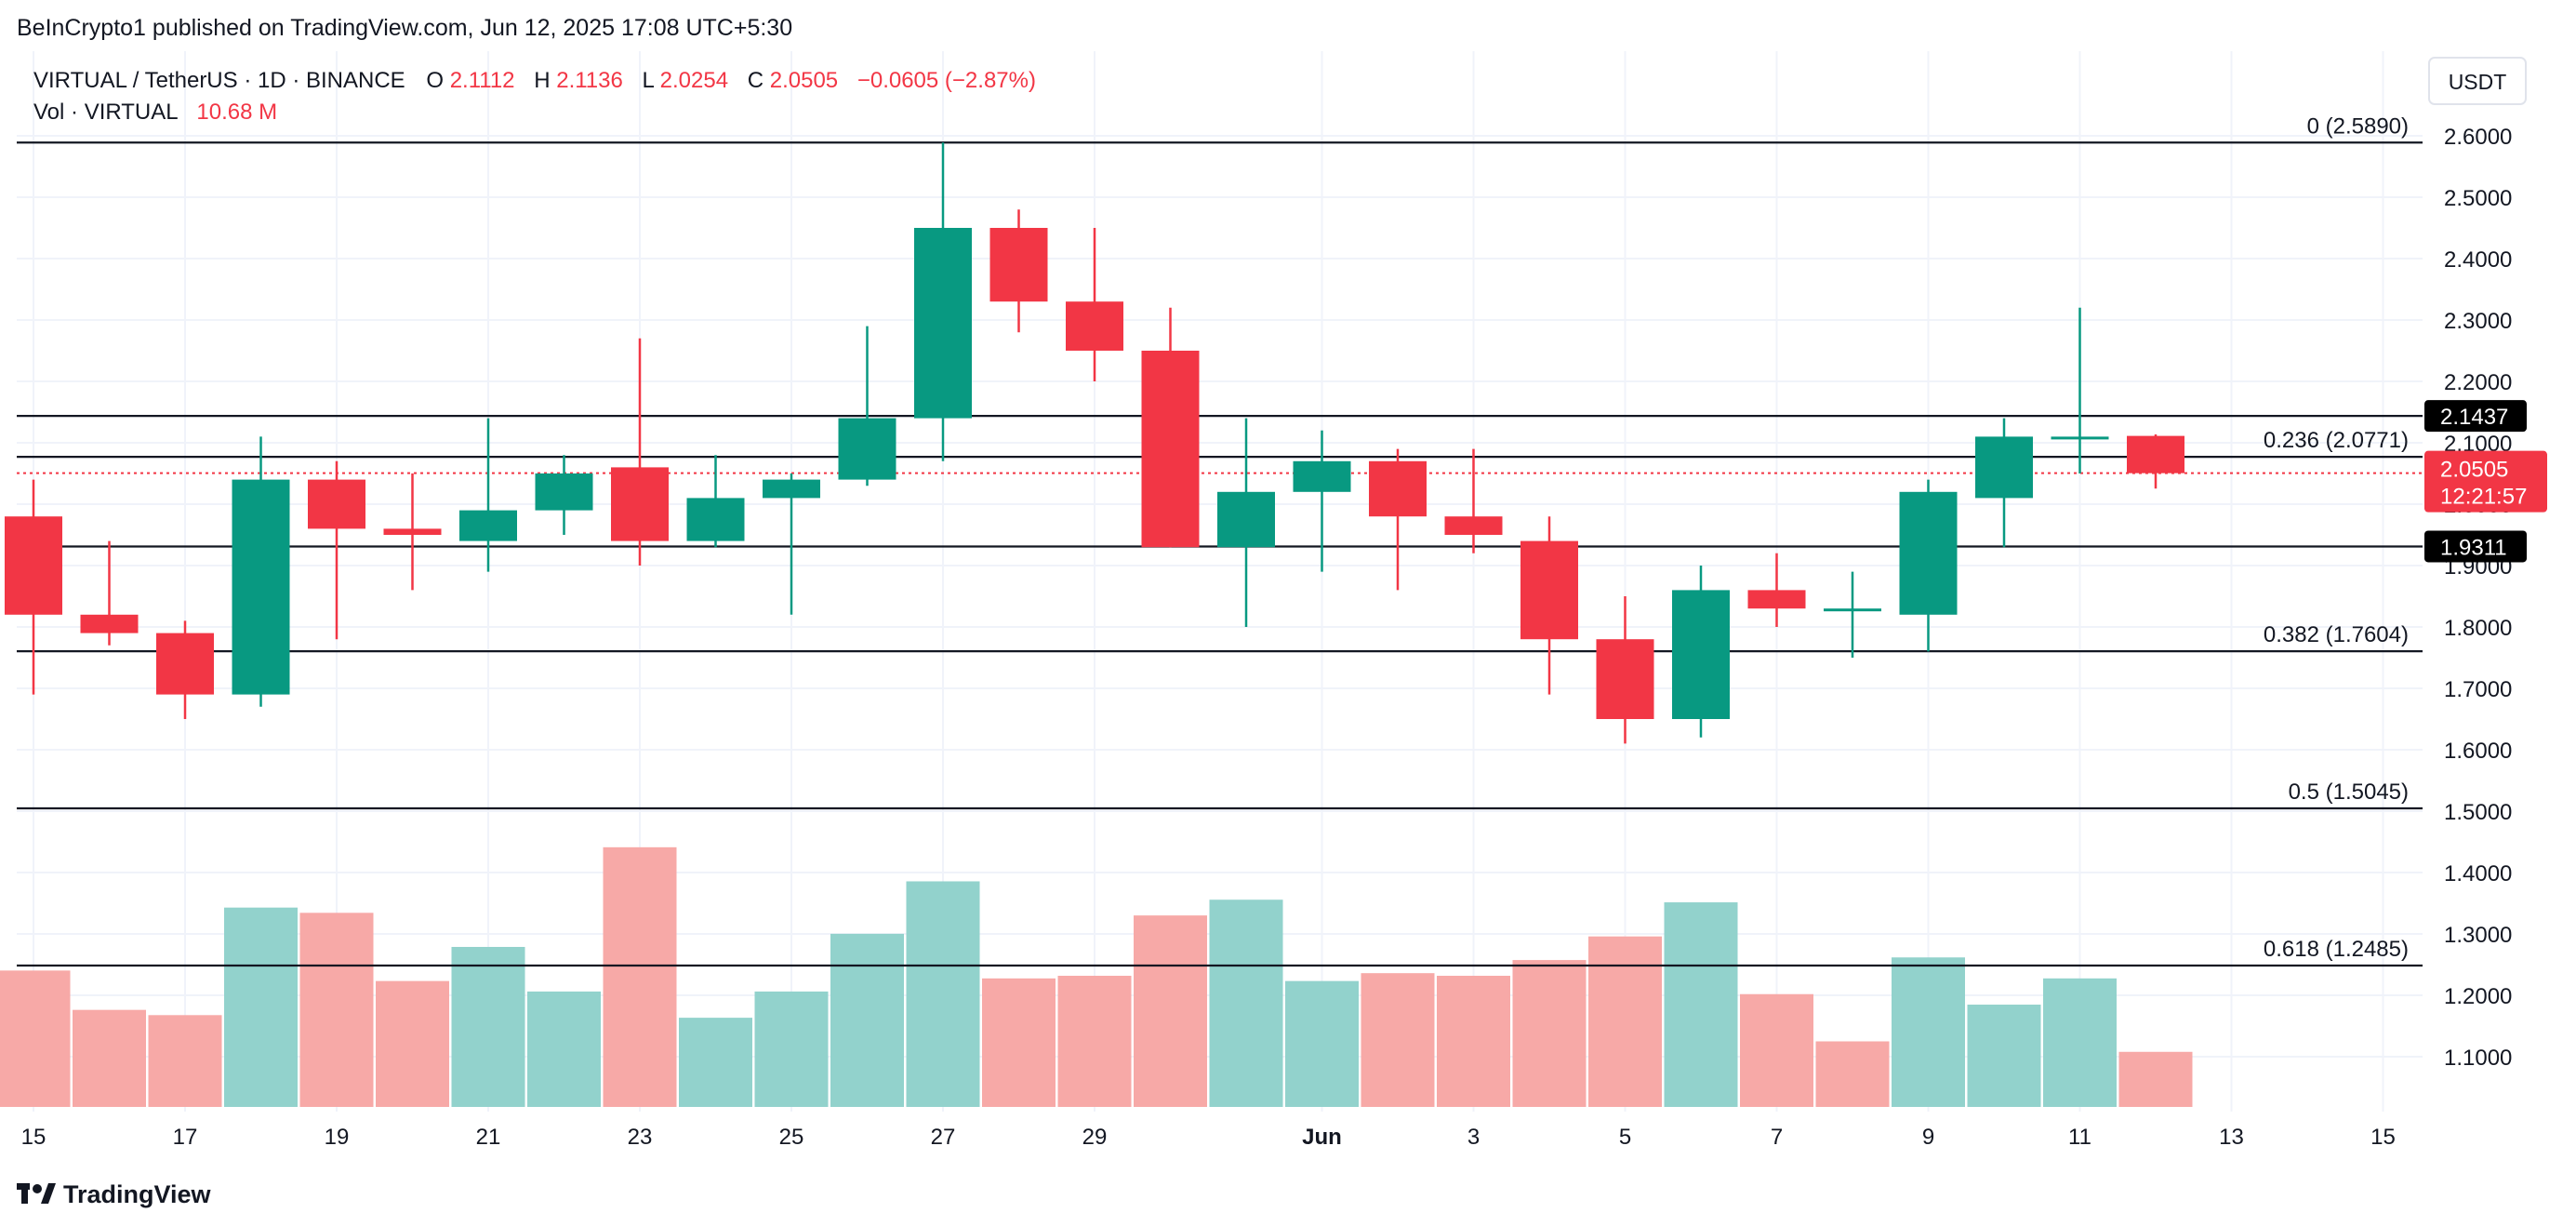 The width and height of the screenshot is (2576, 1226). What do you see at coordinates (2478, 198) in the screenshot?
I see `price-tick-label: 2.5000` at bounding box center [2478, 198].